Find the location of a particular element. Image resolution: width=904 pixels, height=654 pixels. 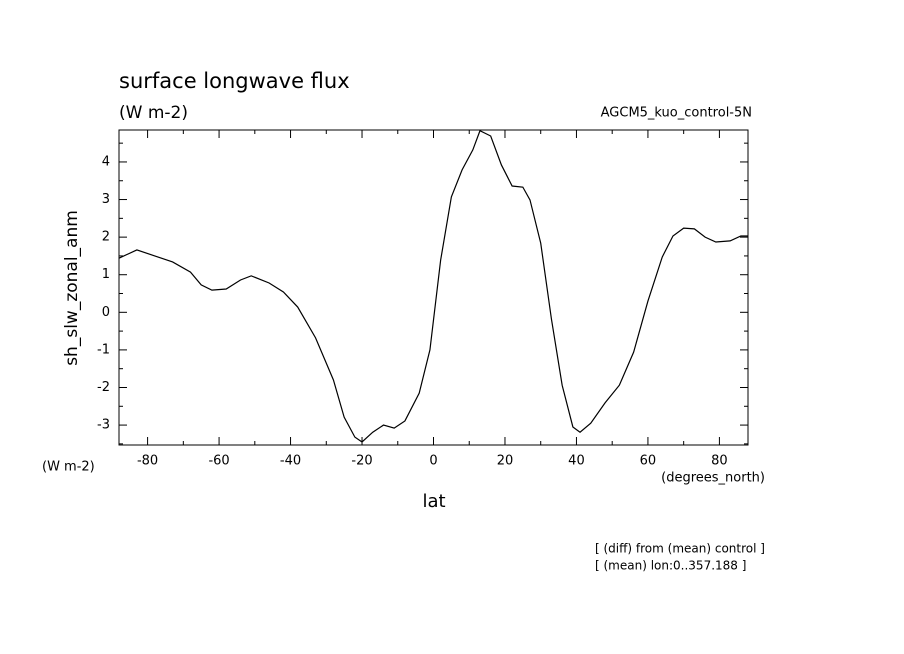

x-tick-label: -40 is located at coordinates (290, 461).